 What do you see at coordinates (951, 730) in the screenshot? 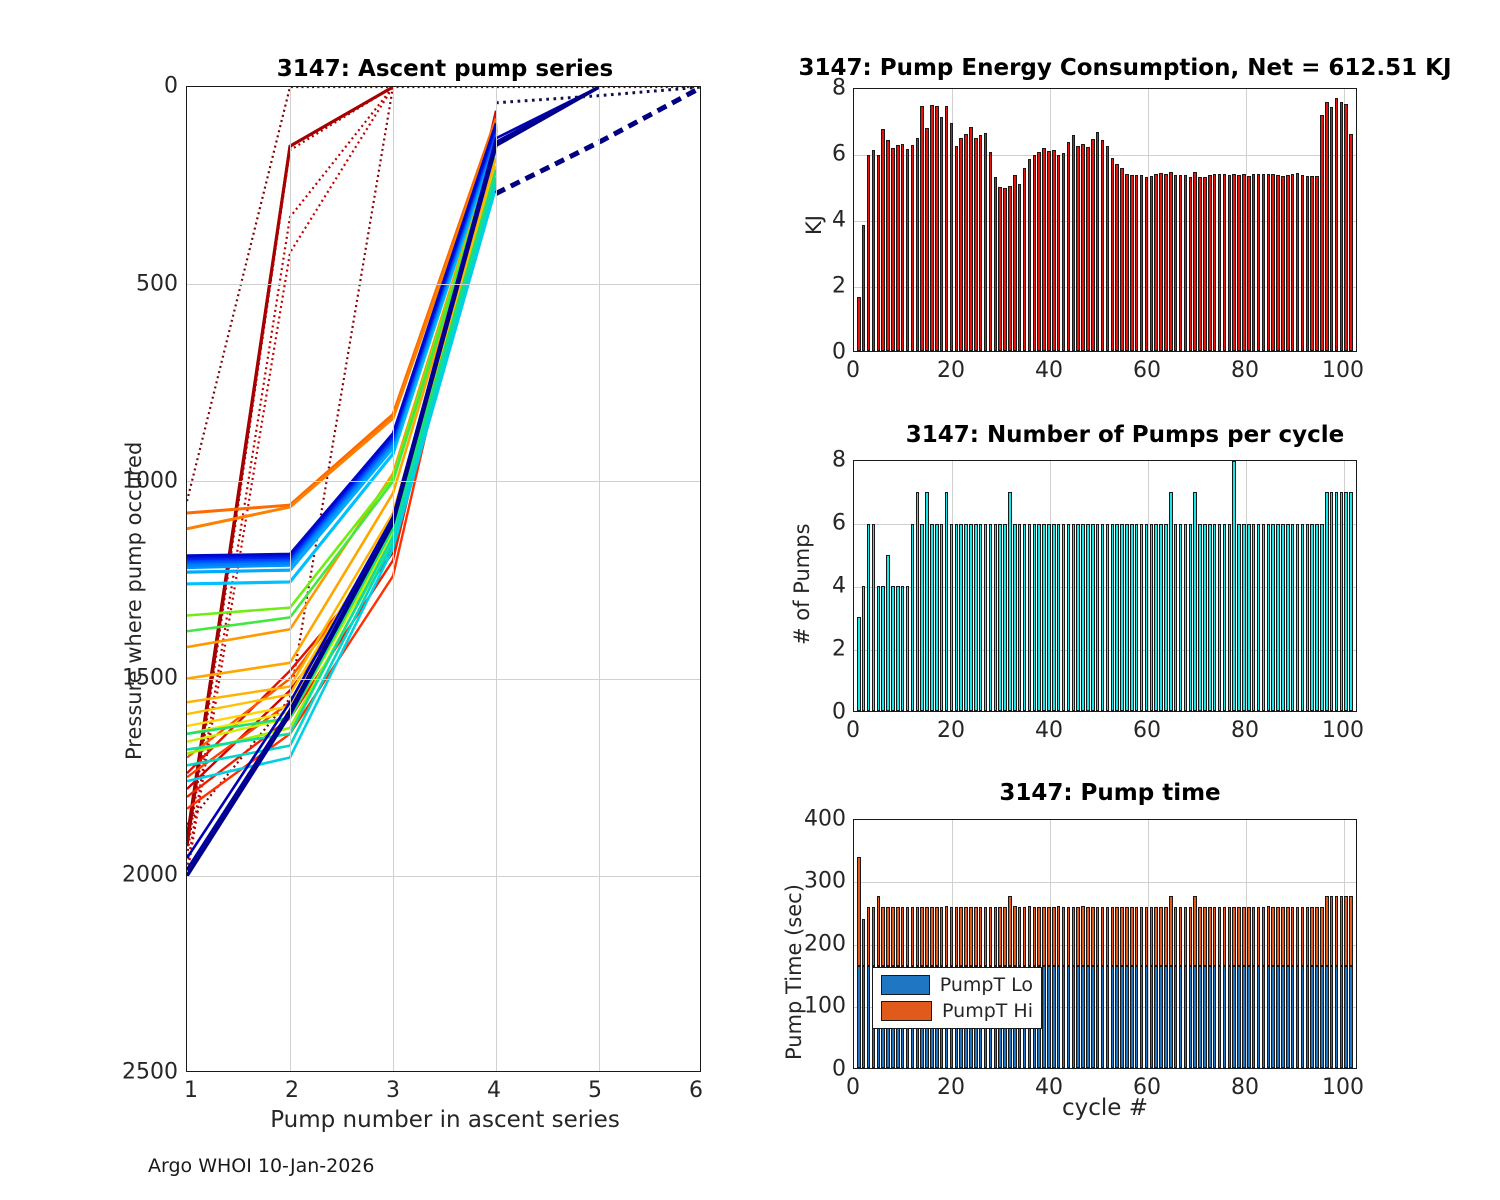
I see `pumps-xtick-20: 20` at bounding box center [951, 730].